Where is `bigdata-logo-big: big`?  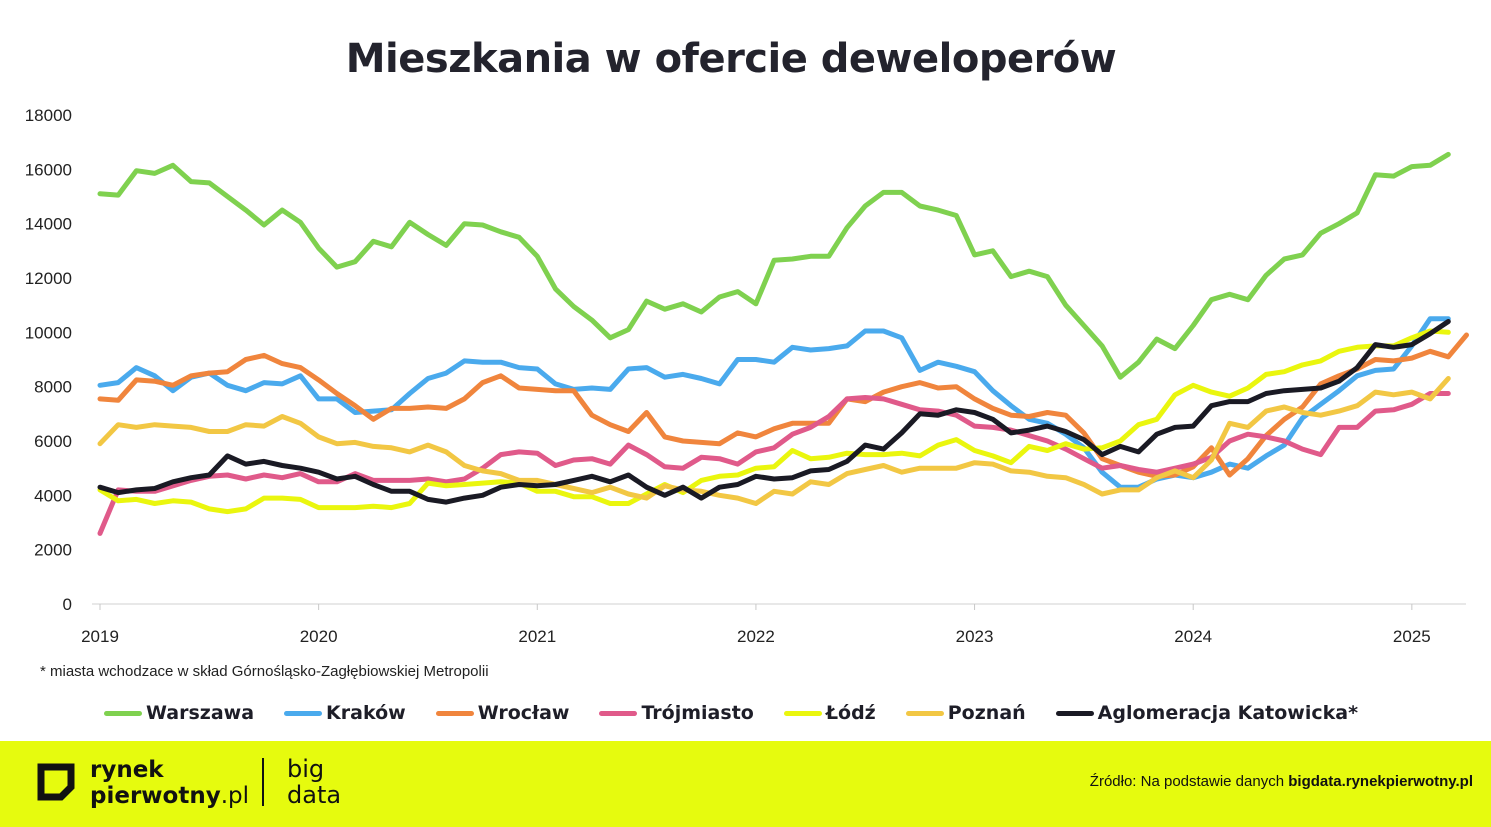
bigdata-logo-big: big is located at coordinates (306, 769).